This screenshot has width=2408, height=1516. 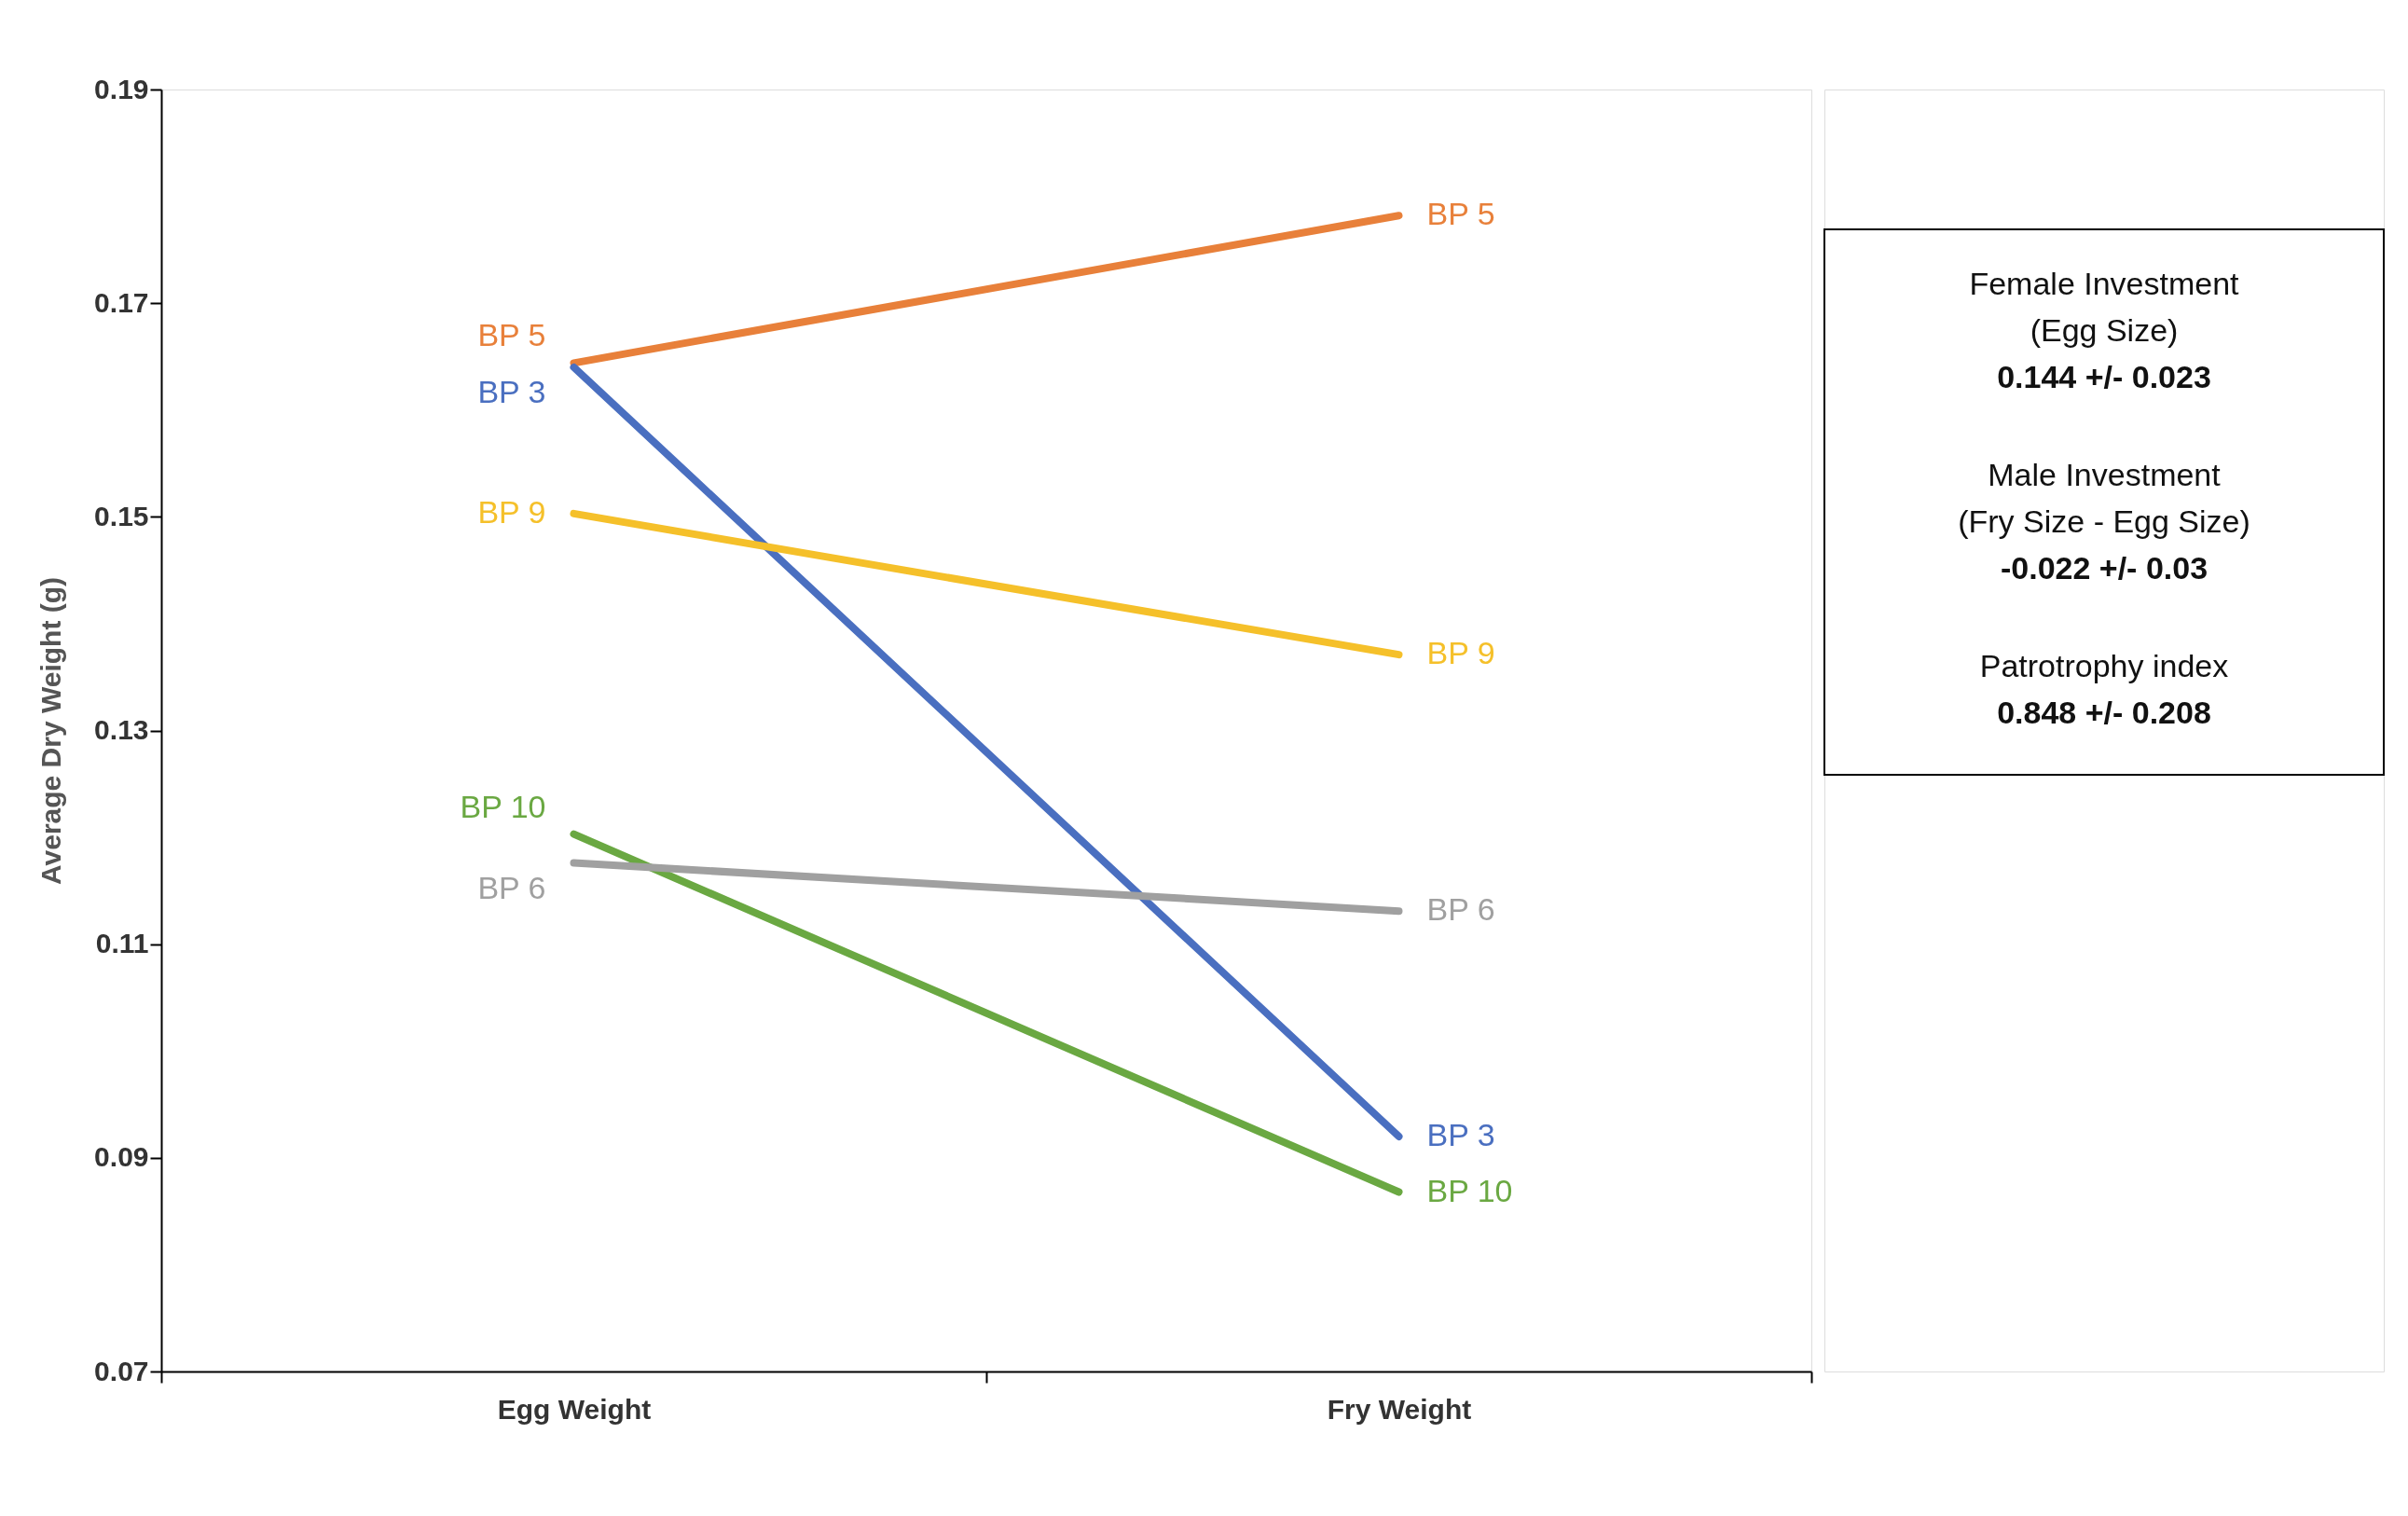 What do you see at coordinates (122, 943) in the screenshot?
I see `y-tick-label: 0.11` at bounding box center [122, 943].